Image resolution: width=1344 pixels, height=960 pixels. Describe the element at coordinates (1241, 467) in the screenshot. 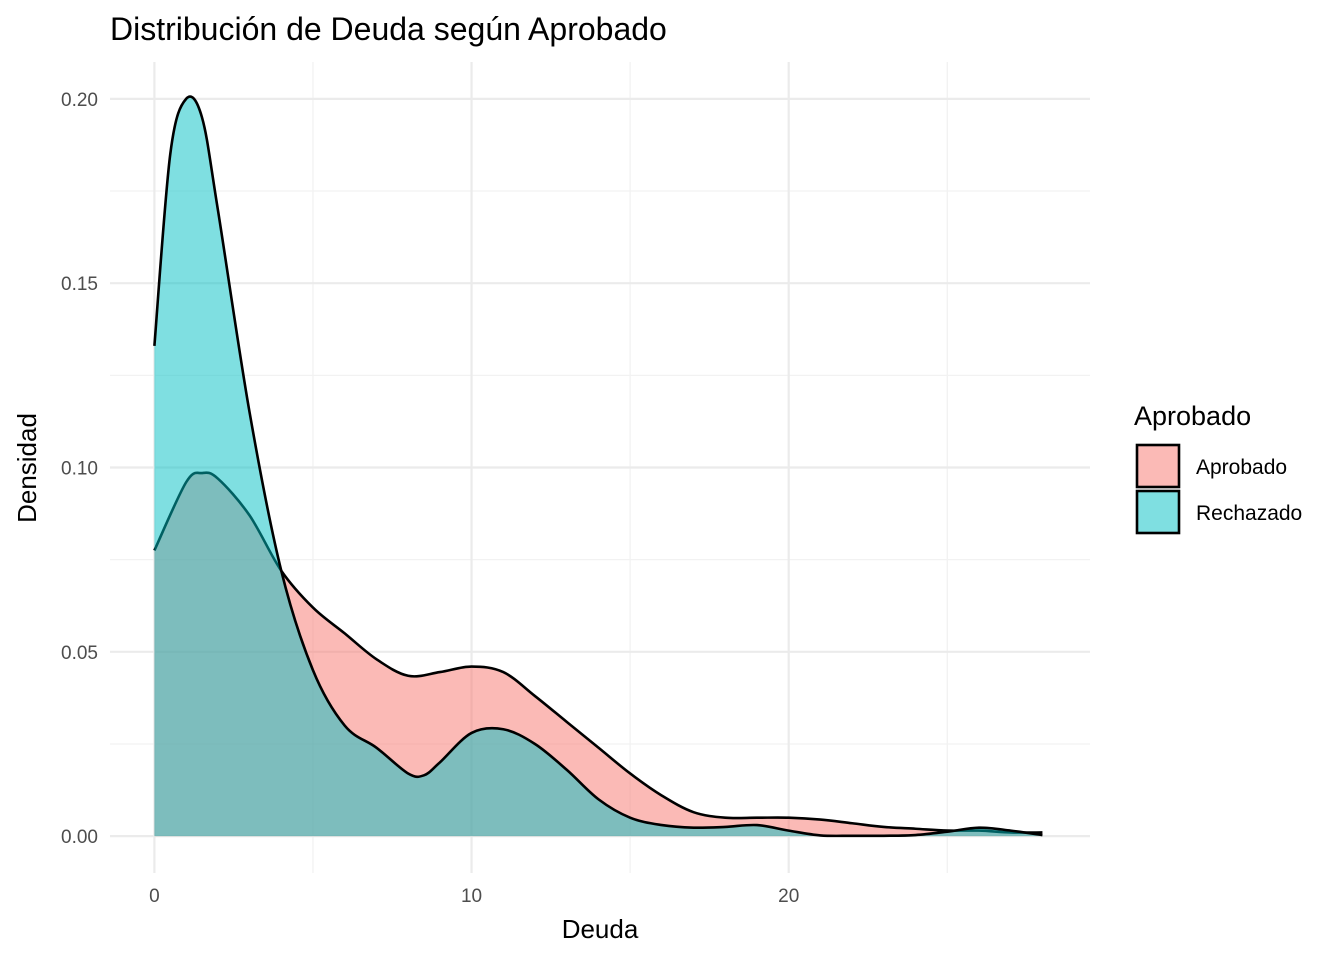

I see `legend-label: Aprobado` at that location.